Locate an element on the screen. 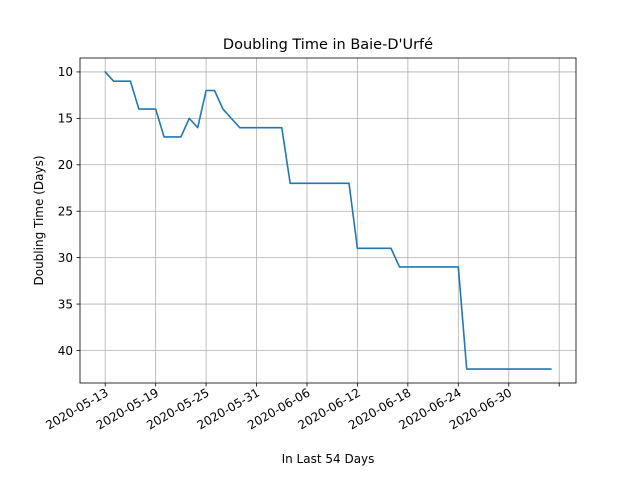  y-tick-label: 40 is located at coordinates (65, 351).